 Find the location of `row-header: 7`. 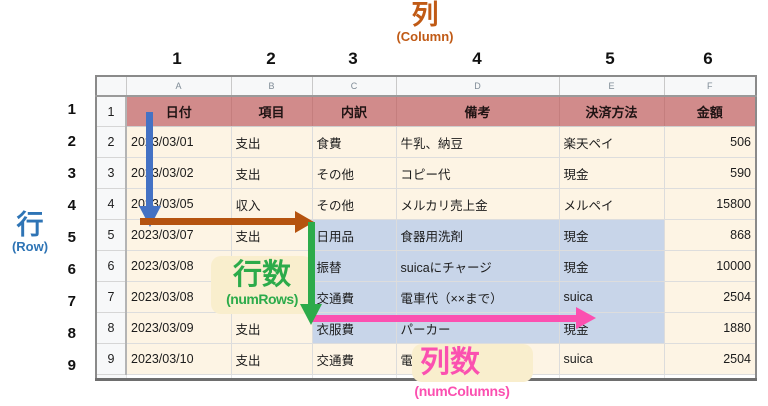

row-header: 7 is located at coordinates (111, 297).